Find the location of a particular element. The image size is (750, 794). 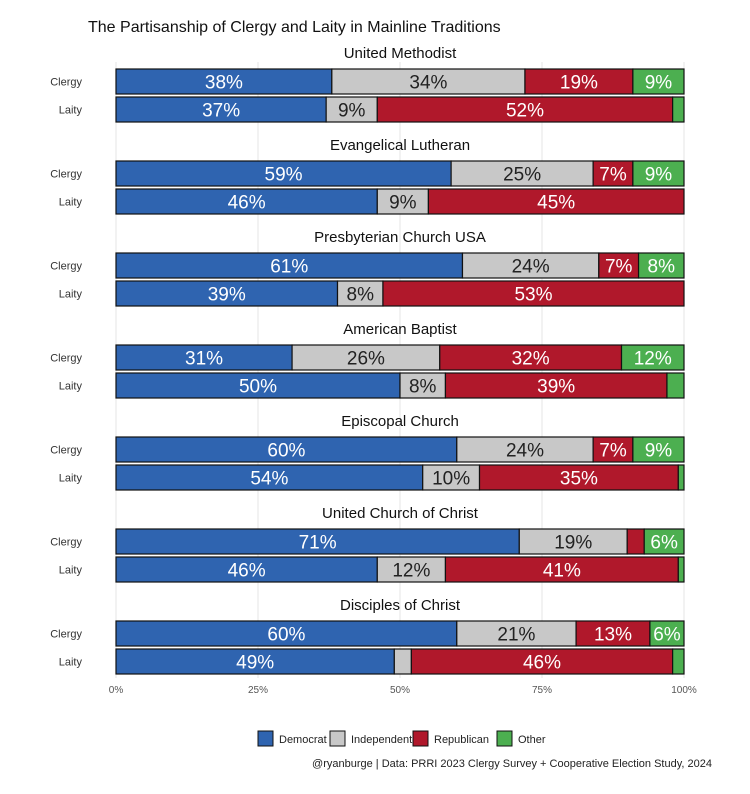

data-label: 60% is located at coordinates (286, 635).